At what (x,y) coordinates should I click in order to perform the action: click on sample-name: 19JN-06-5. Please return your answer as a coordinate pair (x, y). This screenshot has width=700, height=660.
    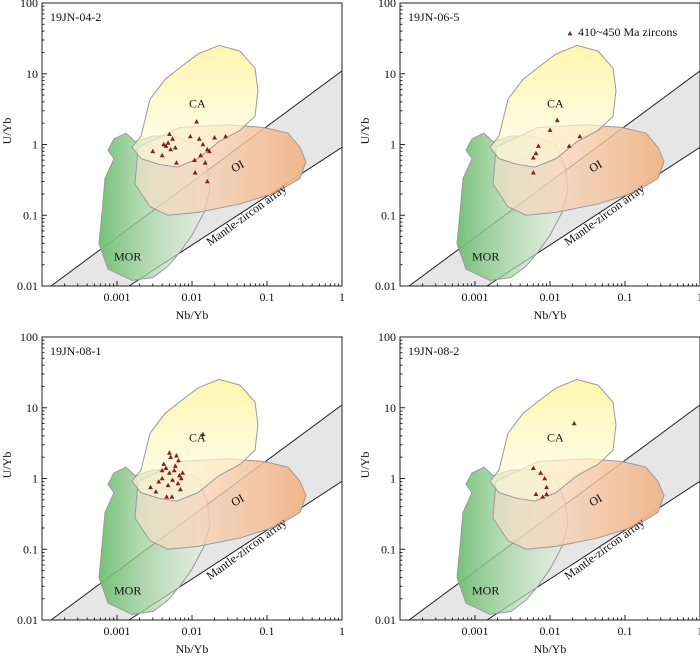
    Looking at the image, I should click on (433, 17).